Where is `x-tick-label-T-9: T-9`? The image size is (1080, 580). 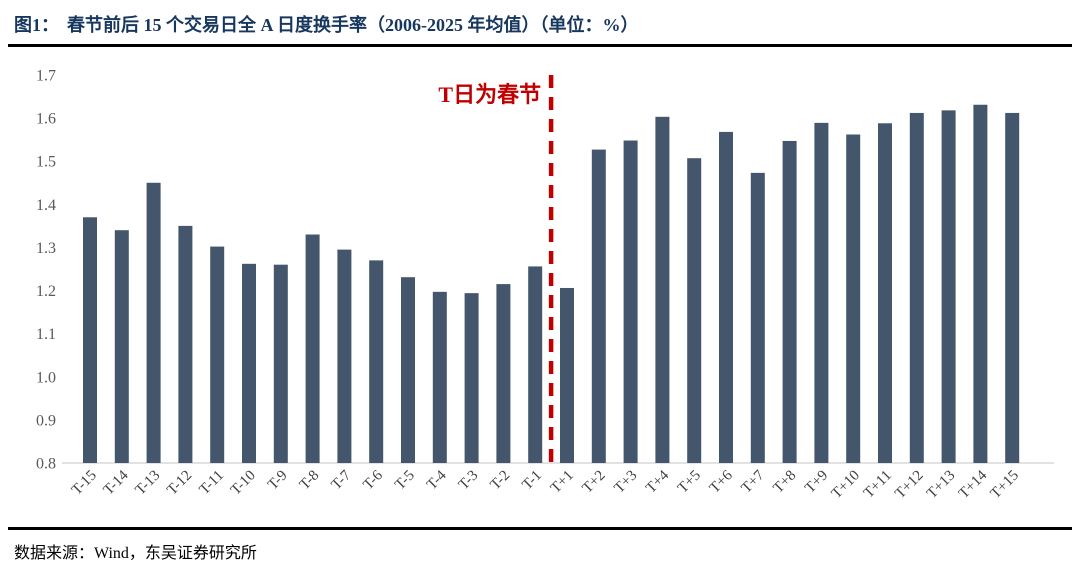 x-tick-label-T-9: T-9 is located at coordinates (278, 481).